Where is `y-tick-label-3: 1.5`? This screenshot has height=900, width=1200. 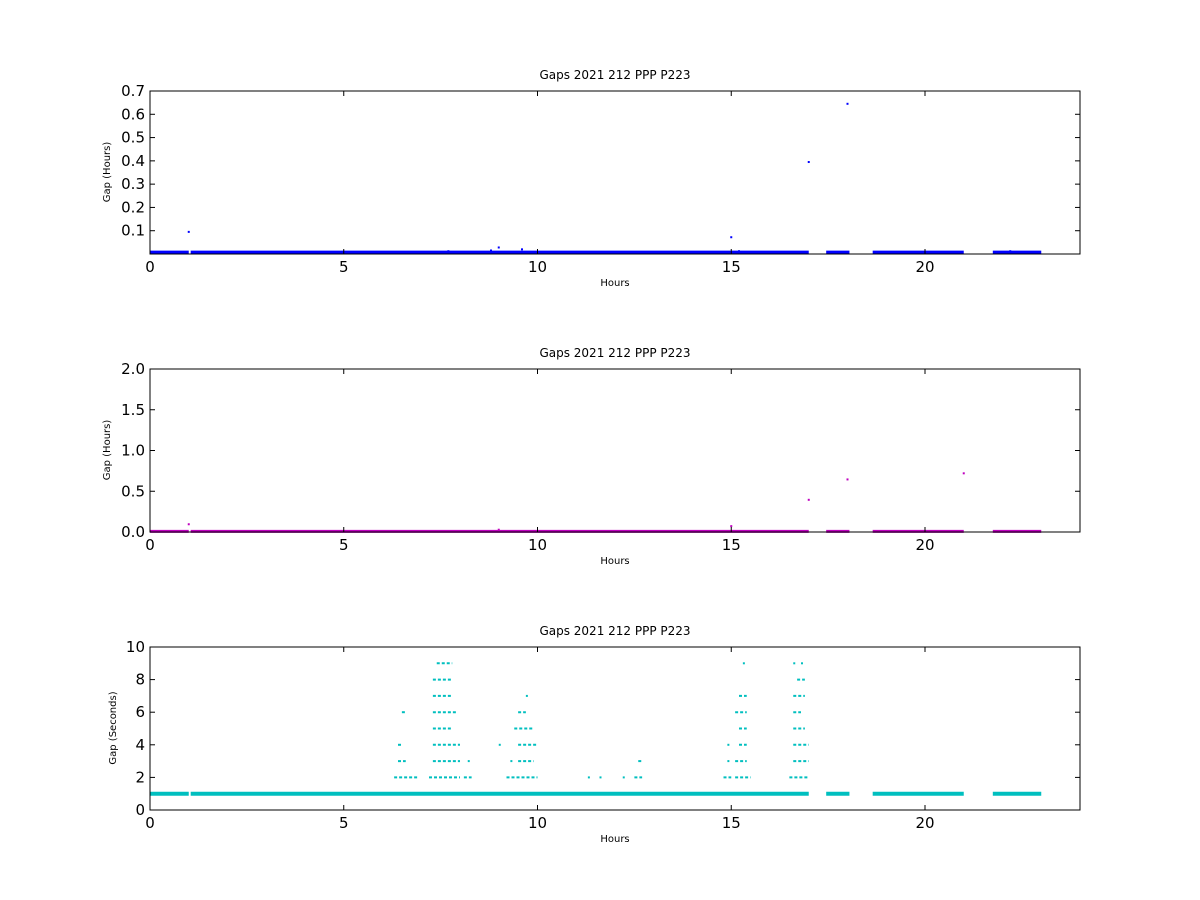 y-tick-label-3: 1.5 is located at coordinates (133, 410).